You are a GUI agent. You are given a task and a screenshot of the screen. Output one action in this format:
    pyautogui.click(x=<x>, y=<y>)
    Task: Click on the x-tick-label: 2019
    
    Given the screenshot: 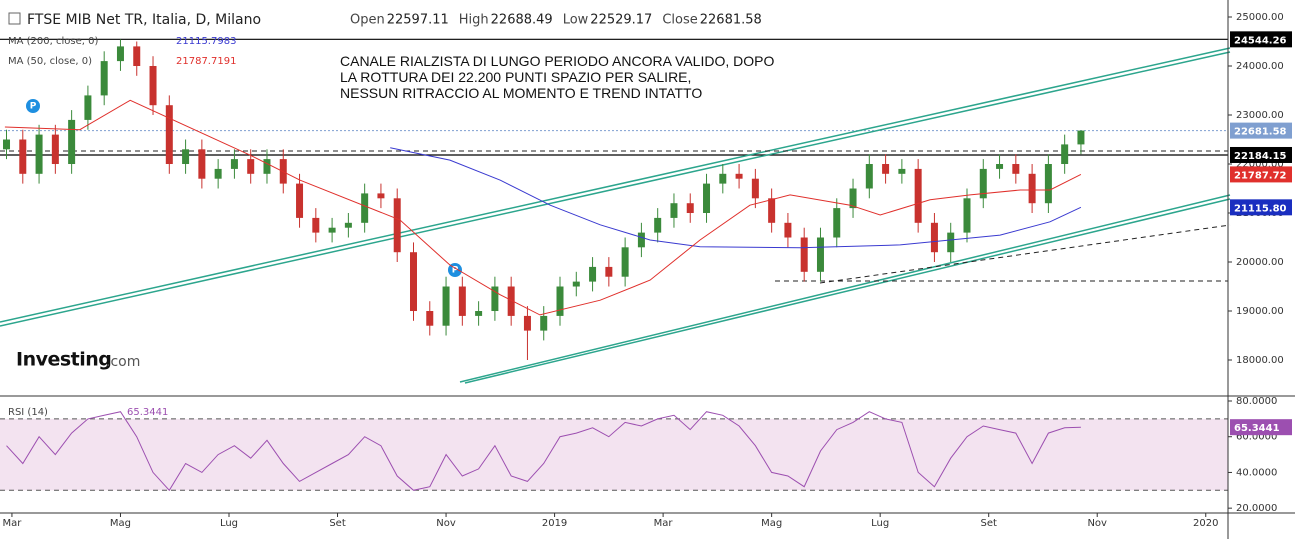 What is the action you would take?
    pyautogui.click(x=554, y=523)
    